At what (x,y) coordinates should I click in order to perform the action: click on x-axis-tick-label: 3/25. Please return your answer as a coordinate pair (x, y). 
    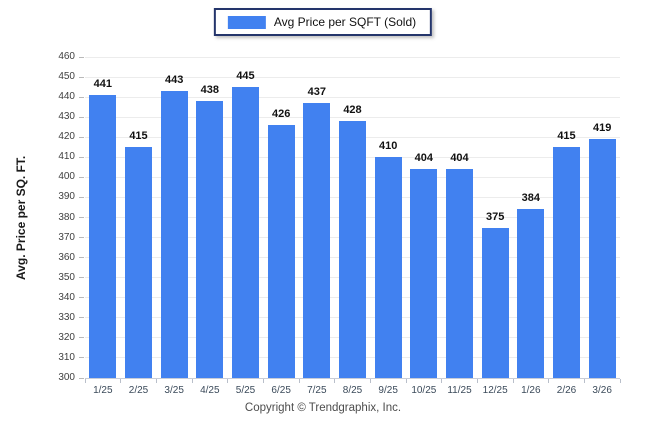
    Looking at the image, I should click on (174, 390).